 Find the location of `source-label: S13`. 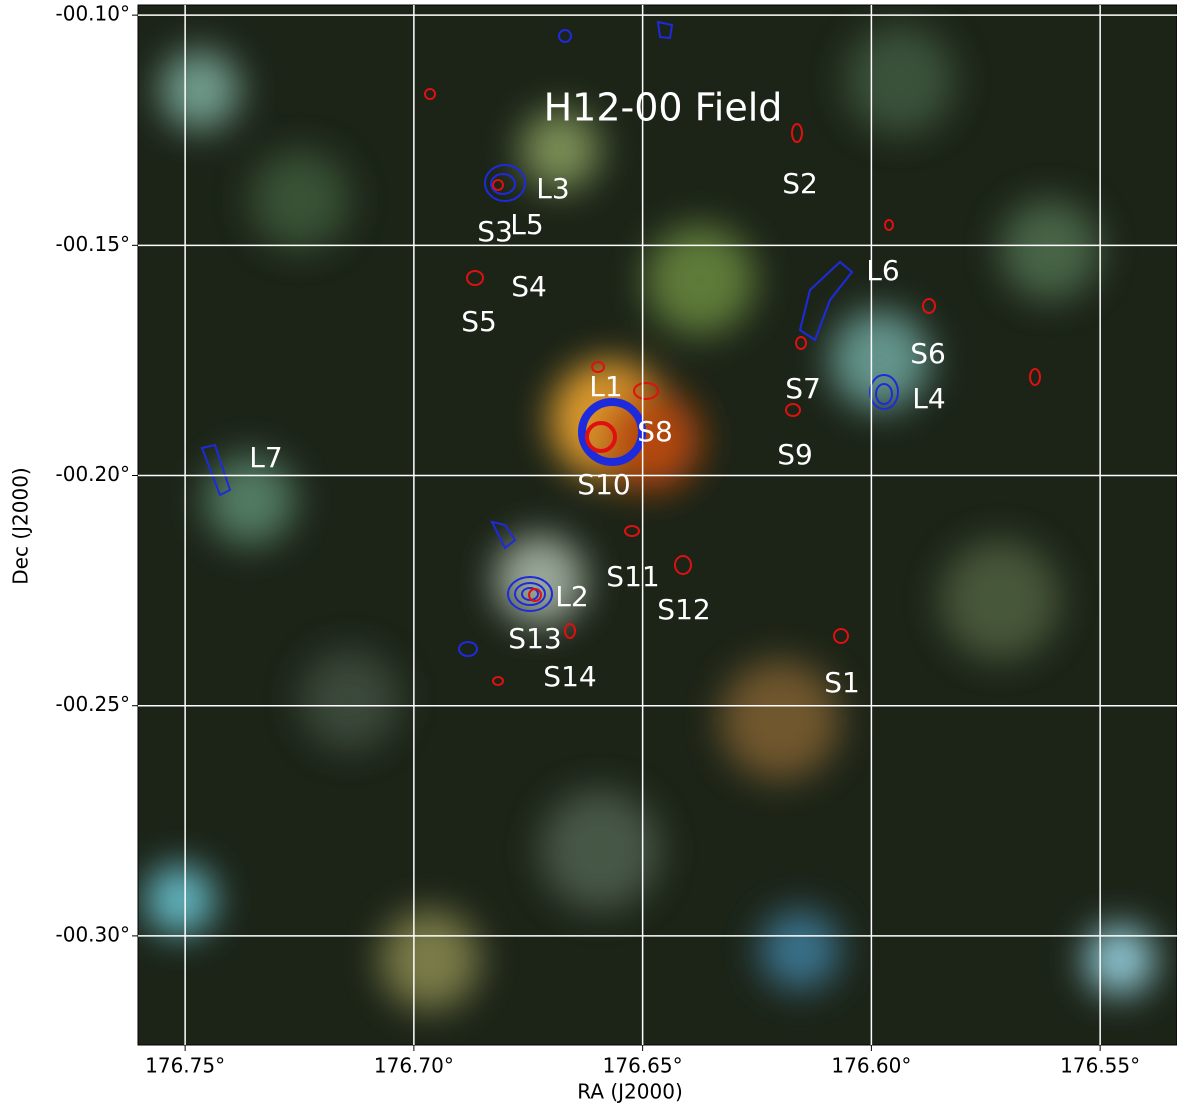

source-label: S13 is located at coordinates (534, 638).